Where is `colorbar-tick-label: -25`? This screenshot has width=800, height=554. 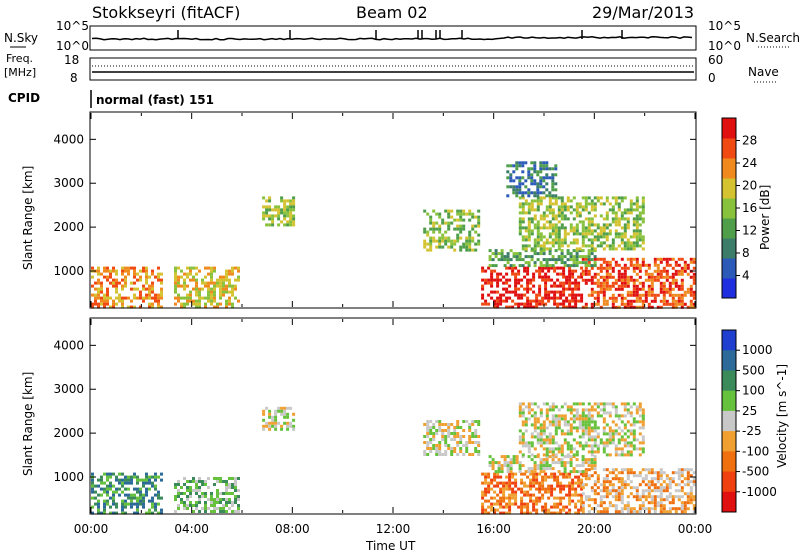 colorbar-tick-label: -25 is located at coordinates (752, 431).